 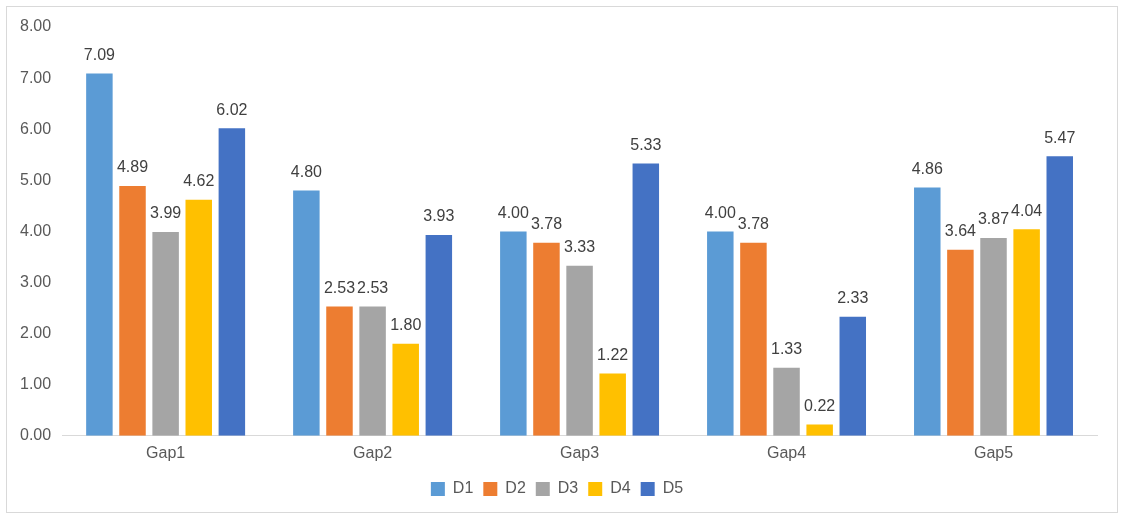 What do you see at coordinates (620, 488) in the screenshot?
I see `legend-label: D4` at bounding box center [620, 488].